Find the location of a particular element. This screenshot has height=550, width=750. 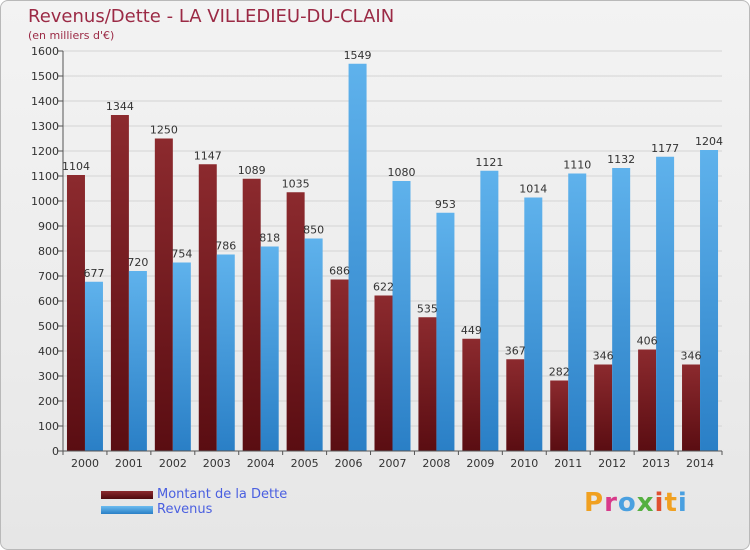

x-tick-label: 2014 is located at coordinates (700, 463).